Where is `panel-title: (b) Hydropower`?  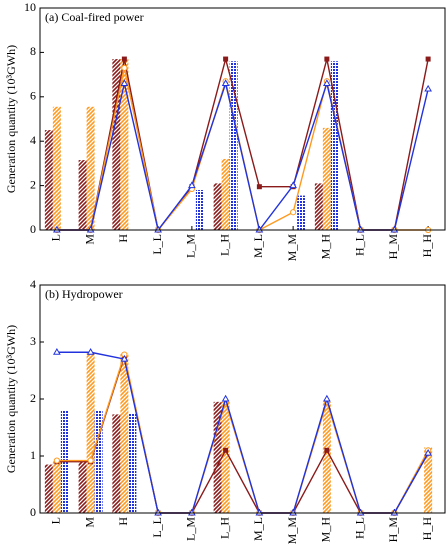 panel-title: (b) Hydropower is located at coordinates (84, 294).